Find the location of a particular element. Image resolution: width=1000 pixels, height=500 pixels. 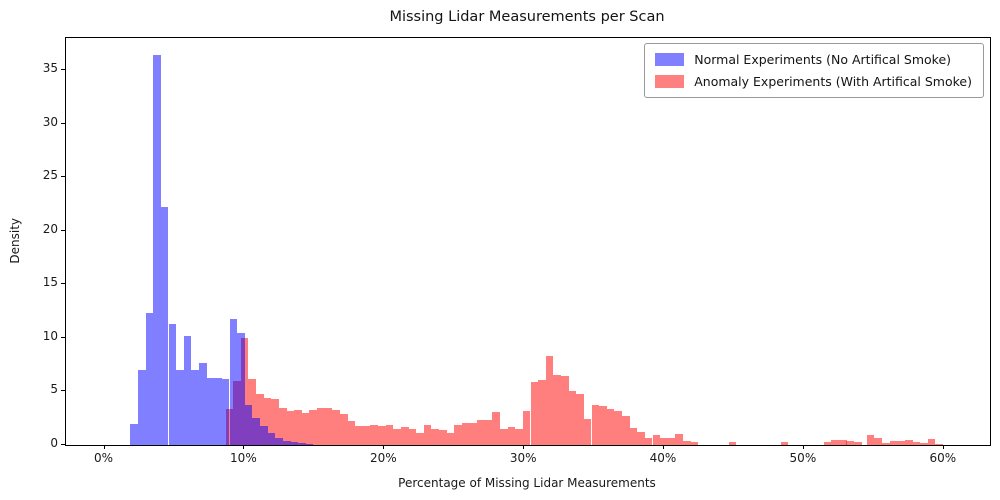

y-tick-label: 15 is located at coordinates (50, 282).